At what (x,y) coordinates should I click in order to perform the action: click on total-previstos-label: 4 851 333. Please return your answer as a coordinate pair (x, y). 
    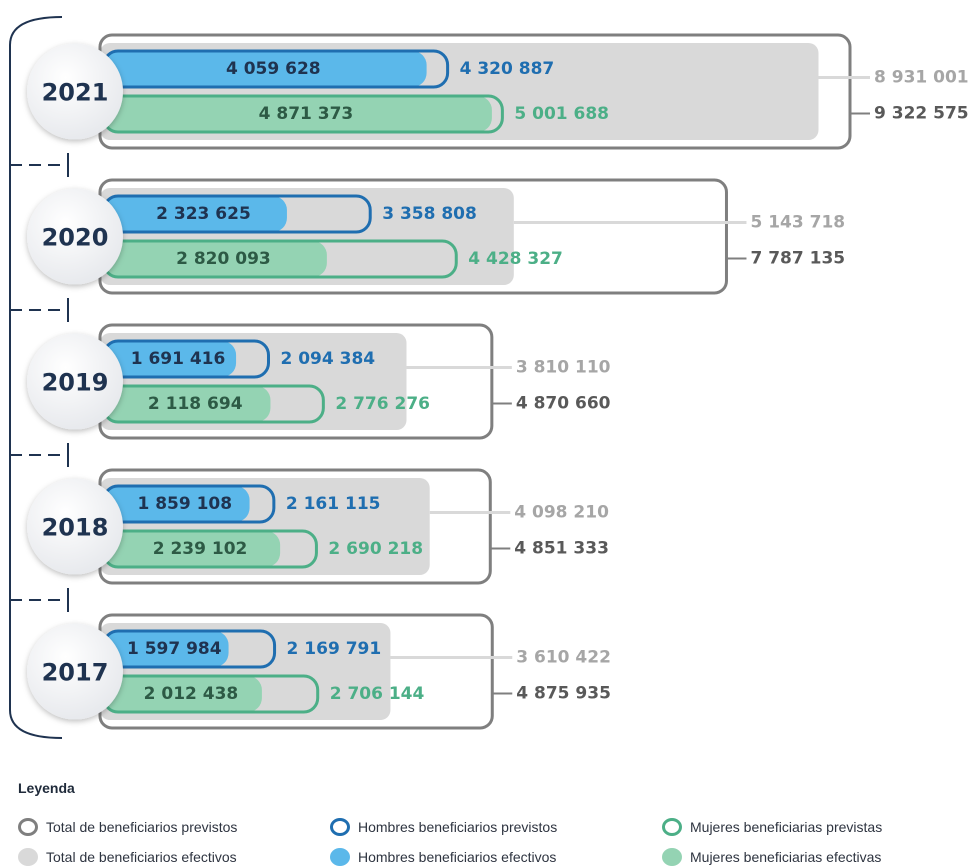
    Looking at the image, I should click on (561, 549).